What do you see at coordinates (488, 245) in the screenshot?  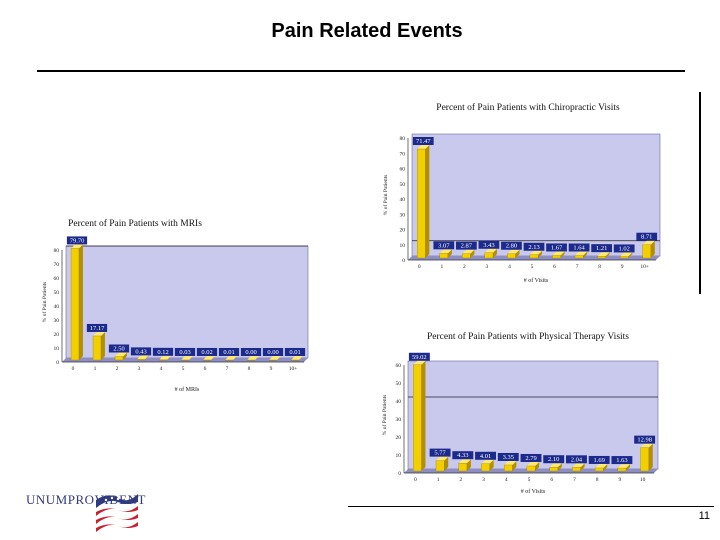 I see `data-label: 3.43` at bounding box center [488, 245].